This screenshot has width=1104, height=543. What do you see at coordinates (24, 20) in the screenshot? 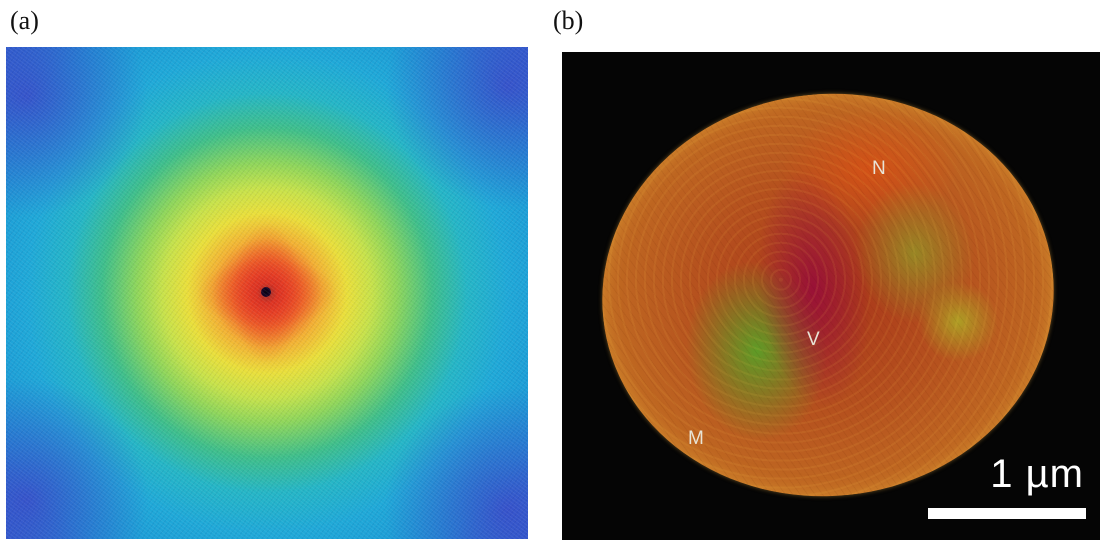
I see `panel-a-label: (a)` at bounding box center [24, 20].